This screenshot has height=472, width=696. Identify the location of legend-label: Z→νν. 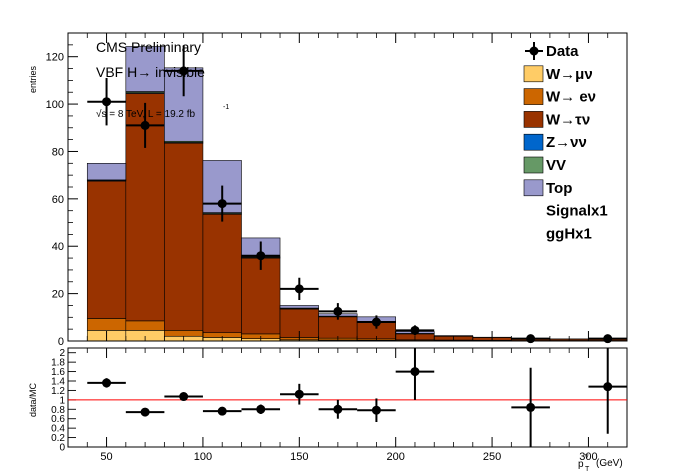
(566, 142).